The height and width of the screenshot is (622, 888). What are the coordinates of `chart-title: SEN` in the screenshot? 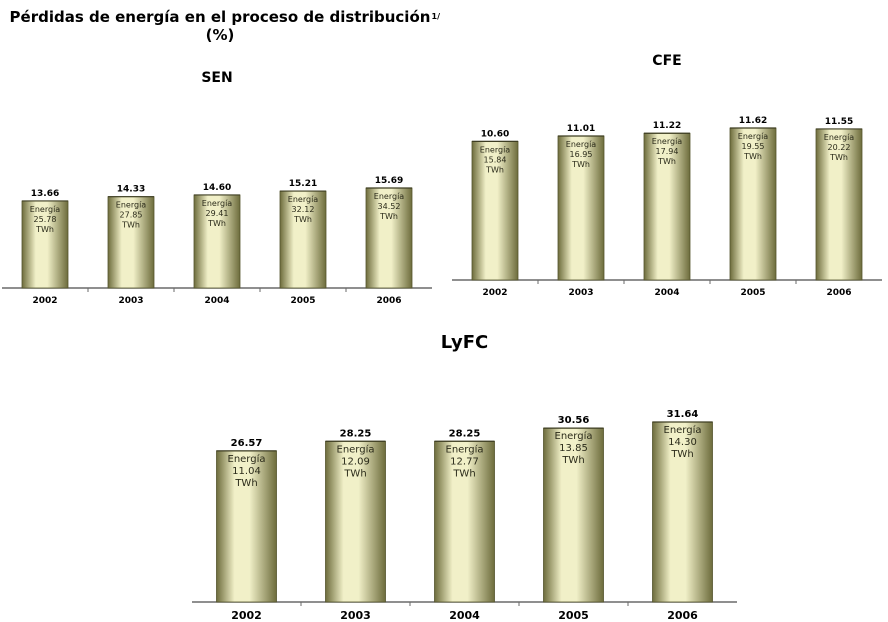 It's located at (216, 78).